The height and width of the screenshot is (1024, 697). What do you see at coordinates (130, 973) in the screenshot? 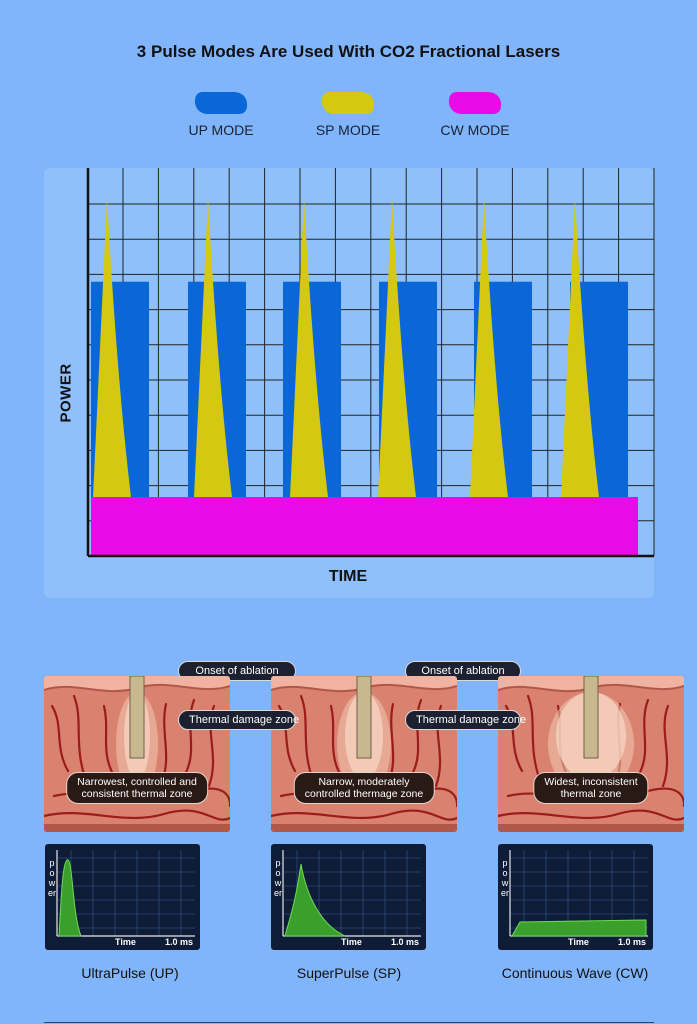
I see `mode-name-up: UltraPulse (UP)` at bounding box center [130, 973].